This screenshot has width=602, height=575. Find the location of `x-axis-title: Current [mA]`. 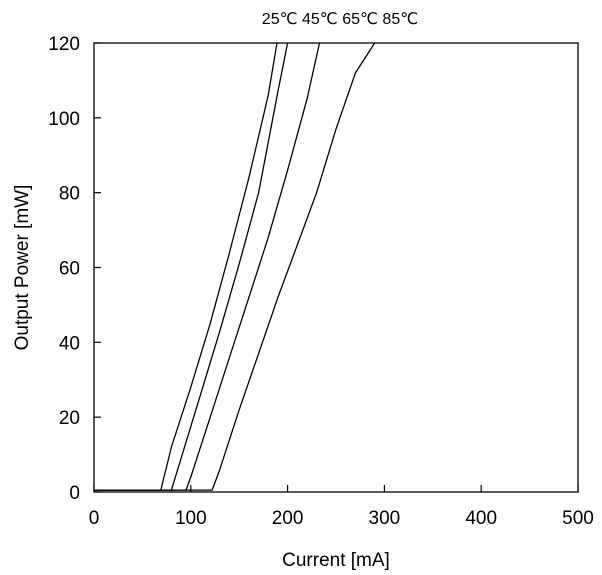

x-axis-title: Current [mA] is located at coordinates (336, 560).